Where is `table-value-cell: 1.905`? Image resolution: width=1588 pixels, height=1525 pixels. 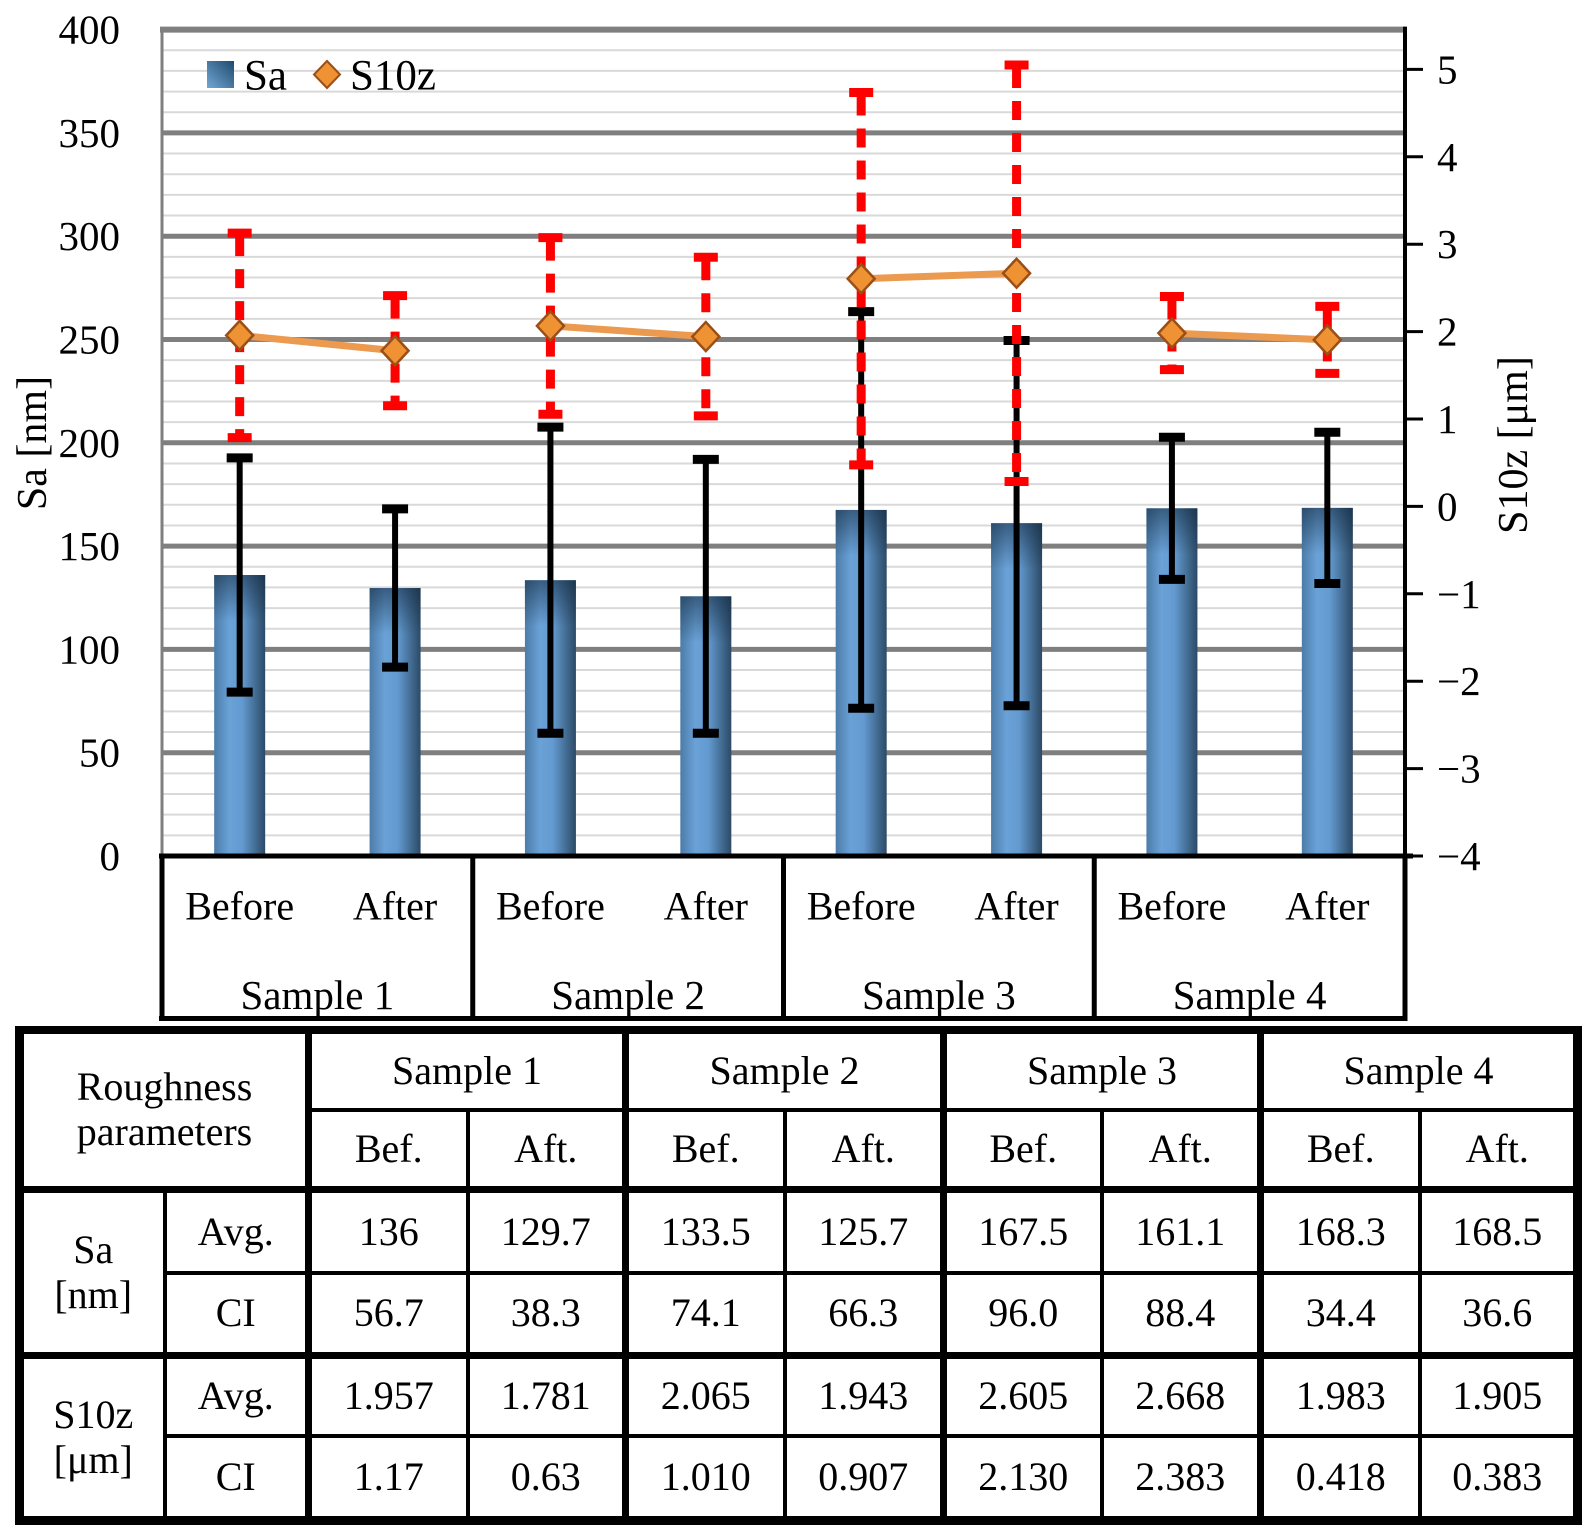 table-value-cell: 1.905 is located at coordinates (1499, 1395).